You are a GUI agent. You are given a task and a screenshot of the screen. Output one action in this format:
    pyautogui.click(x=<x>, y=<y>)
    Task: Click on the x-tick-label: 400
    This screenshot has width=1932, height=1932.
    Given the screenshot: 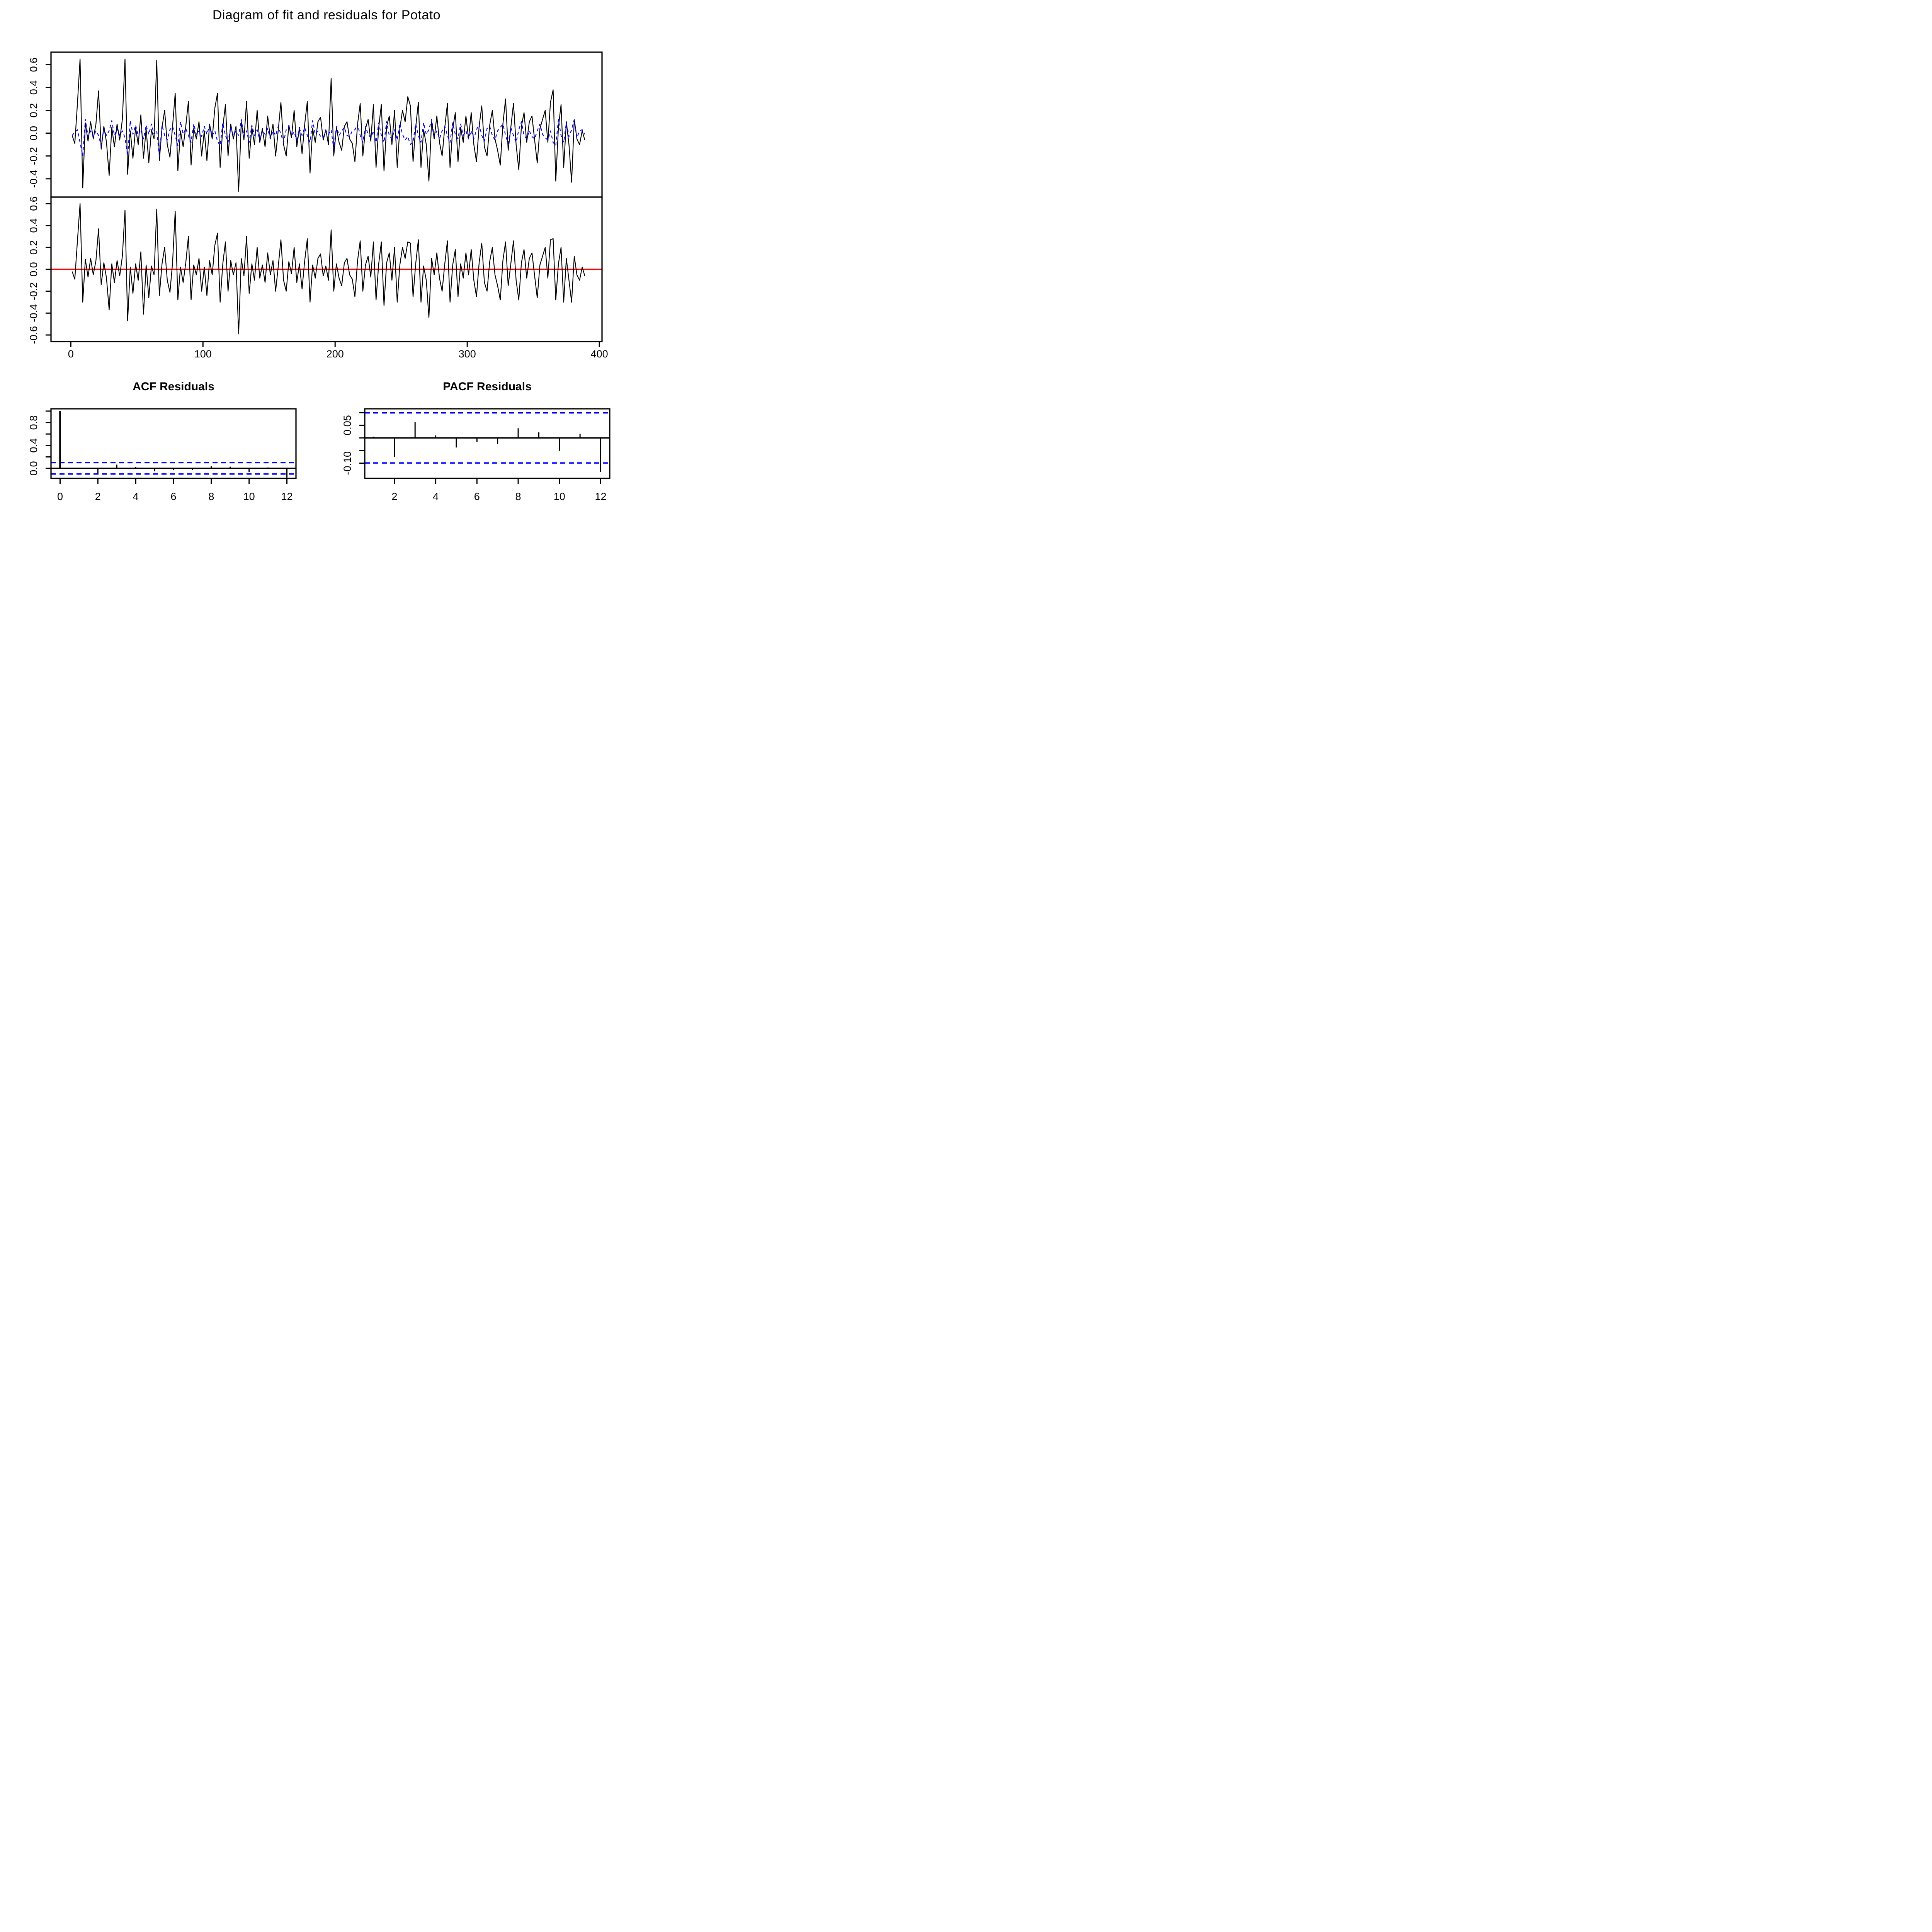 What is the action you would take?
    pyautogui.click(x=599, y=354)
    